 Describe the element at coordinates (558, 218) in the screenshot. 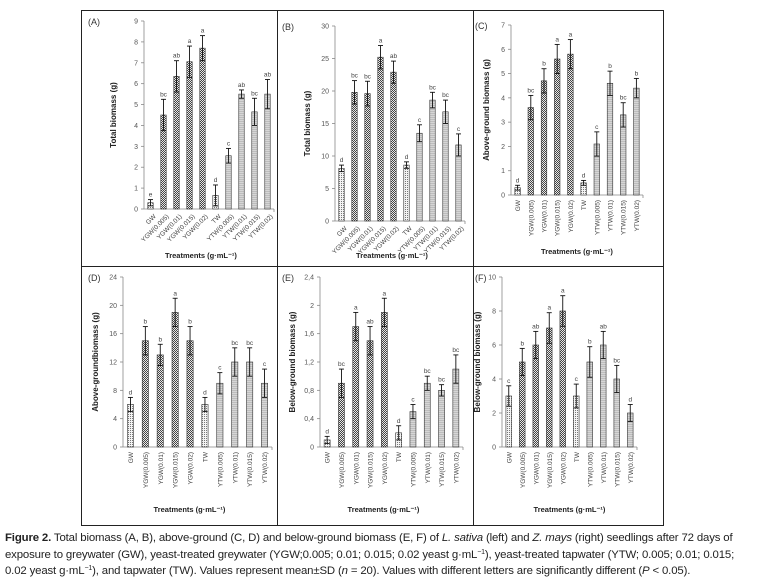

I see `x-tick-label: YGW(0.015)` at that location.